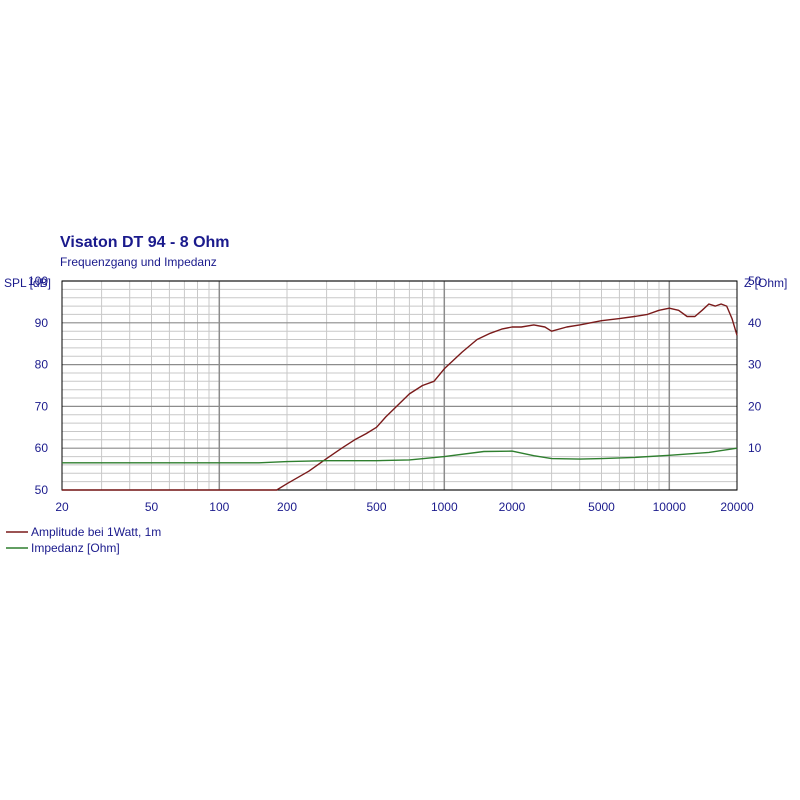  I want to click on y-tick-labels-left: 50 60 70 80 90 100, so click(38, 385).